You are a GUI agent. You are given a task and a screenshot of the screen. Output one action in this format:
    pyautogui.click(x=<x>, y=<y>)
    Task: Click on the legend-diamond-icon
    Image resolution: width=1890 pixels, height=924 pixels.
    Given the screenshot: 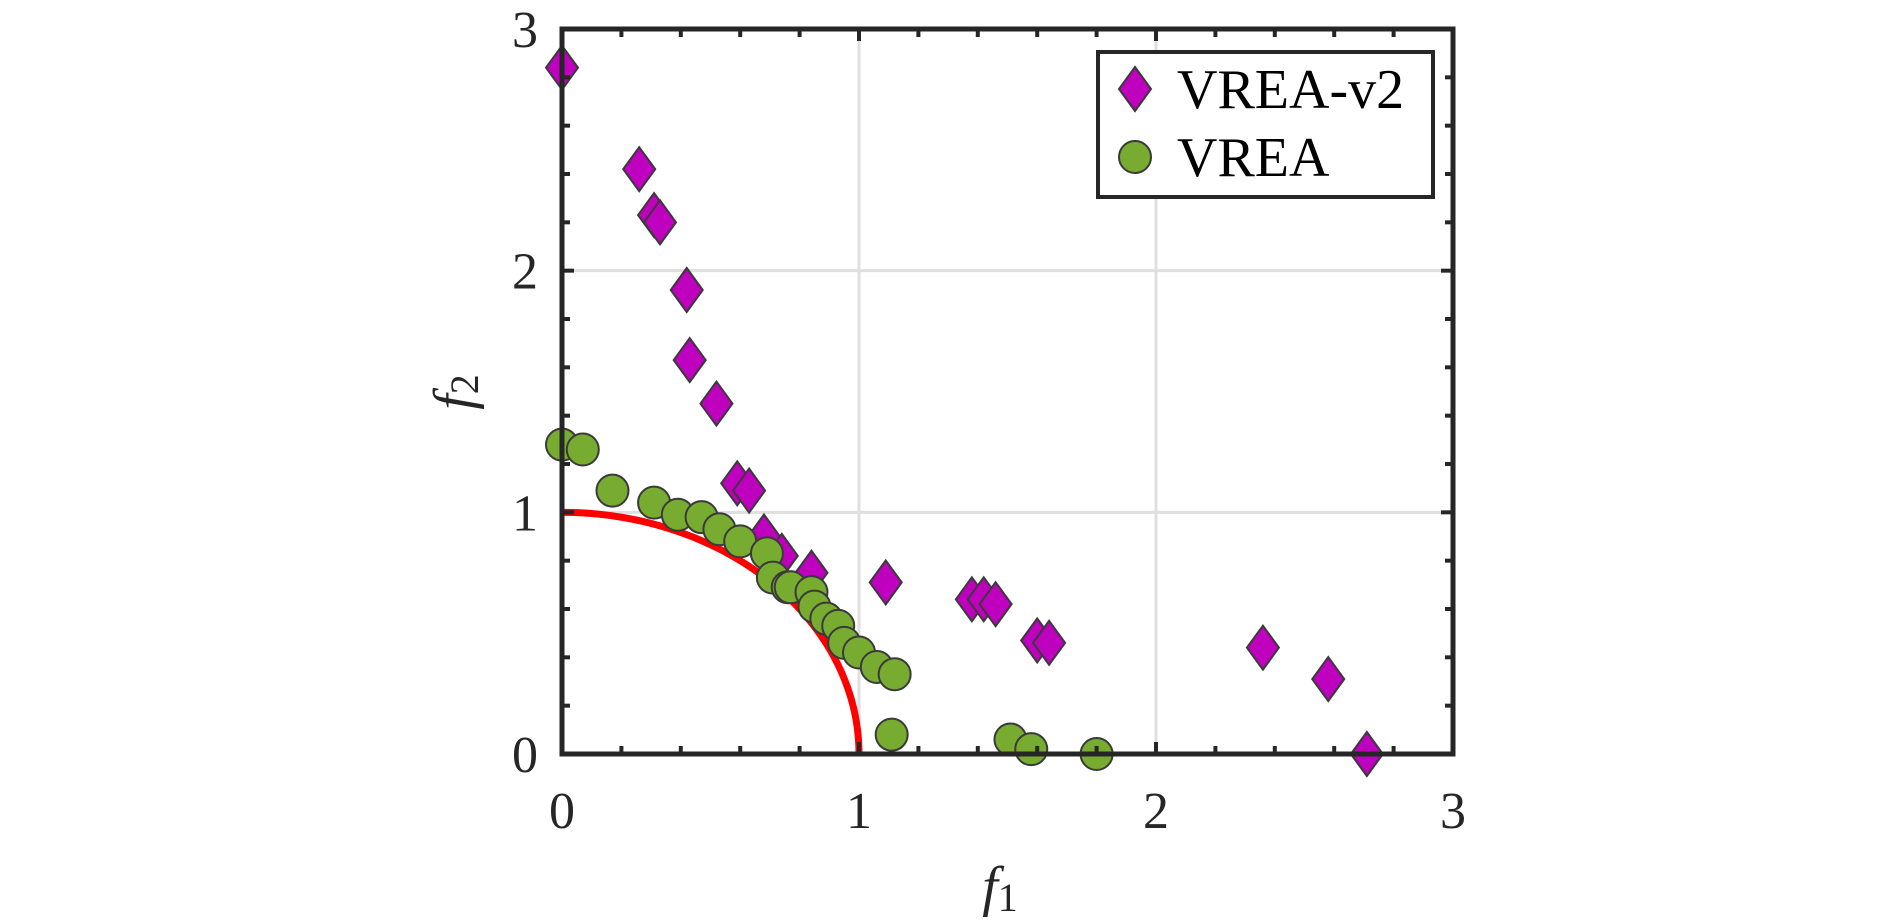 What is the action you would take?
    pyautogui.click(x=1135, y=89)
    